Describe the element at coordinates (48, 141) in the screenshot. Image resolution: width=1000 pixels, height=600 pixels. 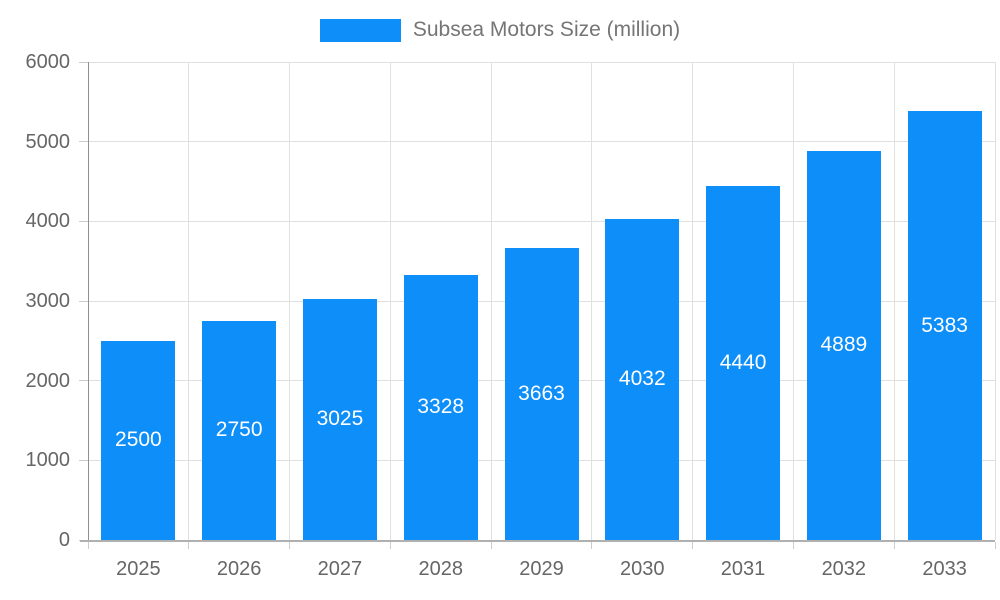
I see `y-axis-tick-label: 5000` at that location.